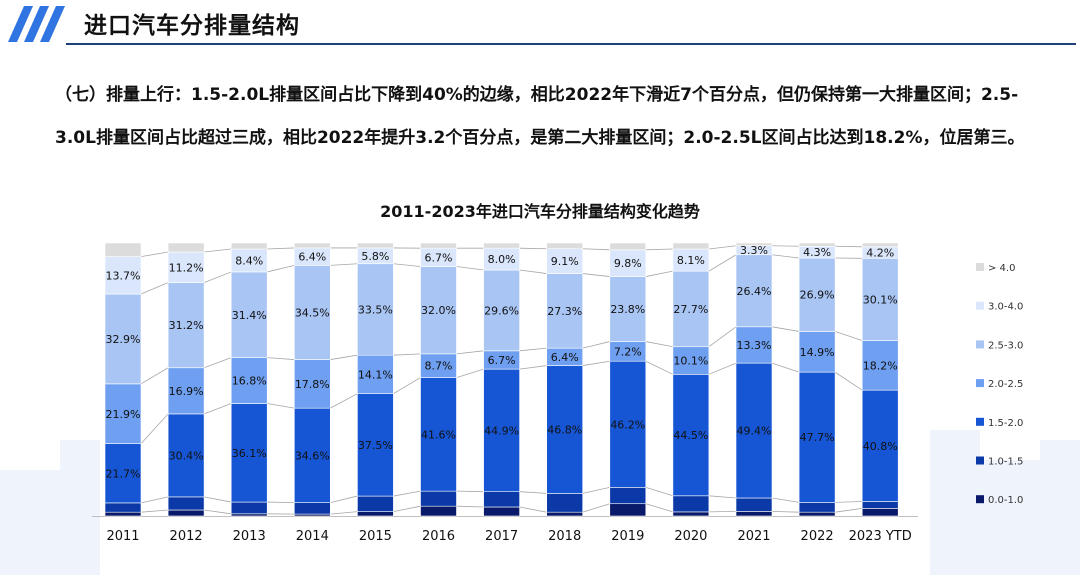 This screenshot has height=575, width=1080. What do you see at coordinates (564, 536) in the screenshot?
I see `x-tick-label: 2018` at bounding box center [564, 536].